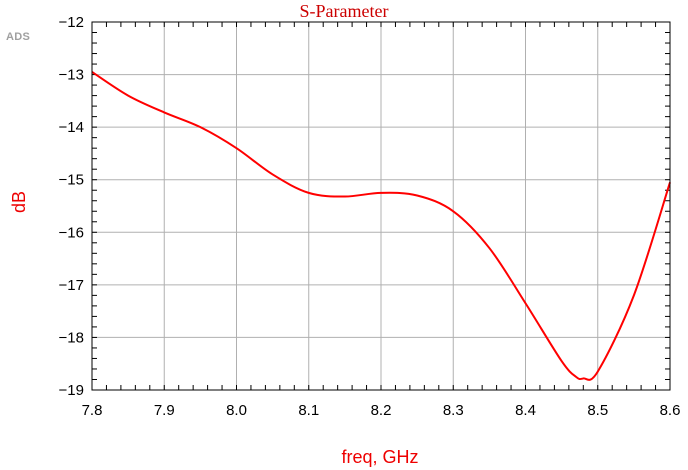 The image size is (688, 470). What do you see at coordinates (71, 337) in the screenshot?
I see `y-tick-label: −18` at bounding box center [71, 337].